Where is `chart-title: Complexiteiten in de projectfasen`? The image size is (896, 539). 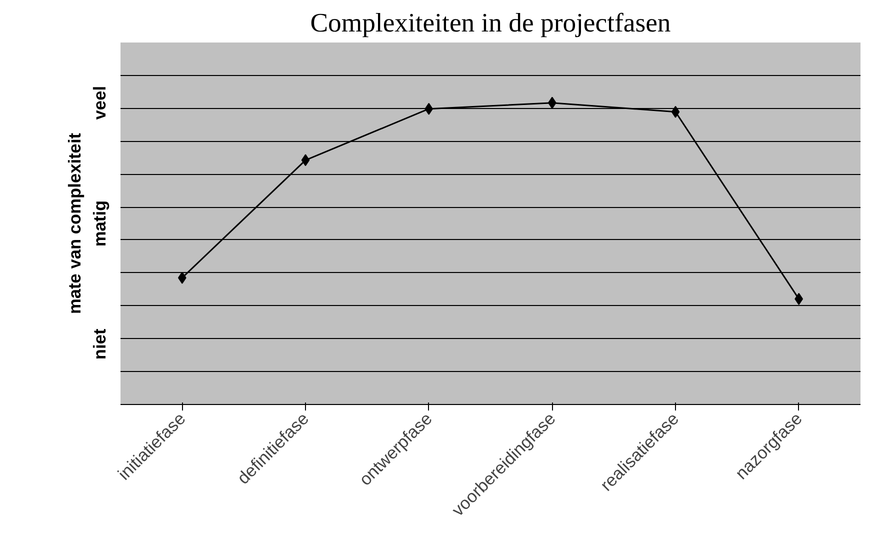 chart-title: Complexiteiten in de projectfasen is located at coordinates (490, 23).